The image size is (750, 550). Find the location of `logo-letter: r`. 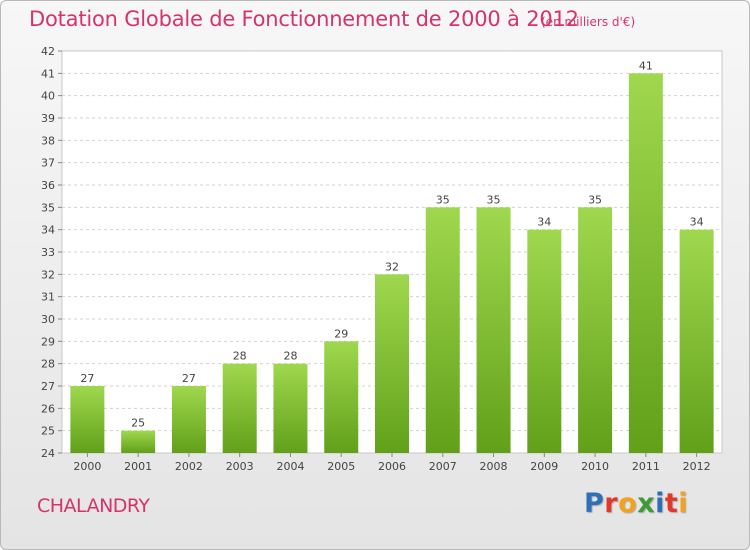

logo-letter: r is located at coordinates (611, 503).